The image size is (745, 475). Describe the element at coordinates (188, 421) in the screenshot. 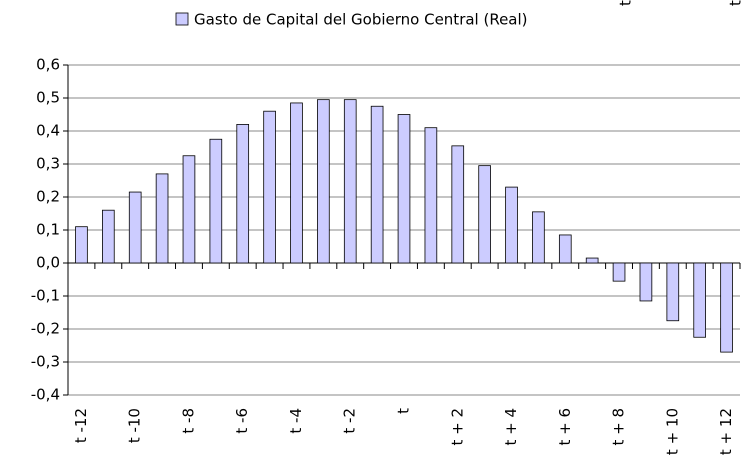

I see `x-tick-label: t -8` at that location.